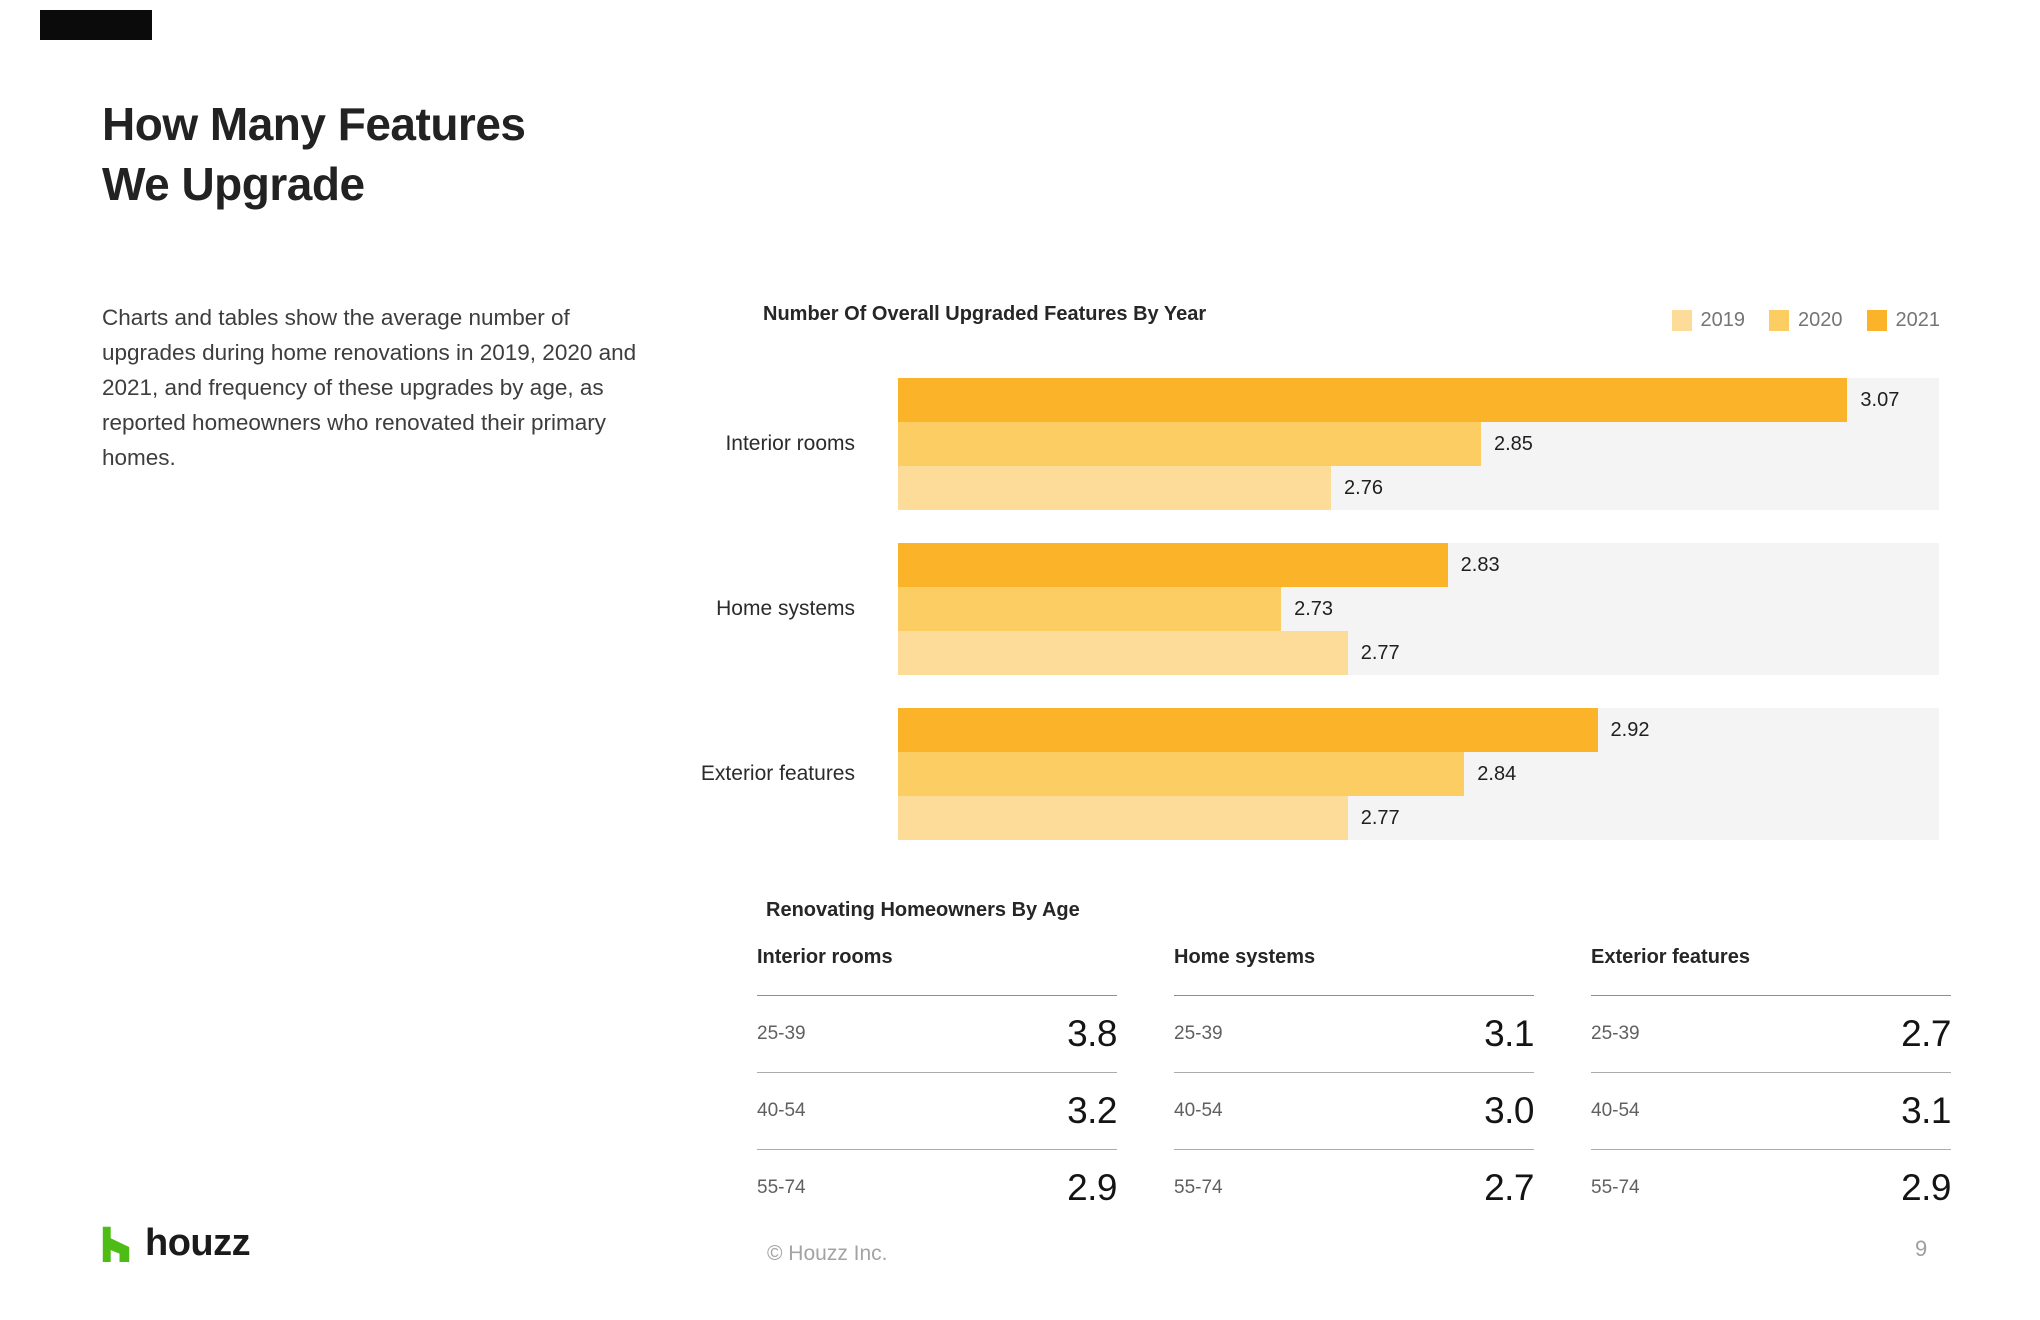 The height and width of the screenshot is (1320, 2040). I want to click on bar-row-2021: 2.92, so click(1418, 730).